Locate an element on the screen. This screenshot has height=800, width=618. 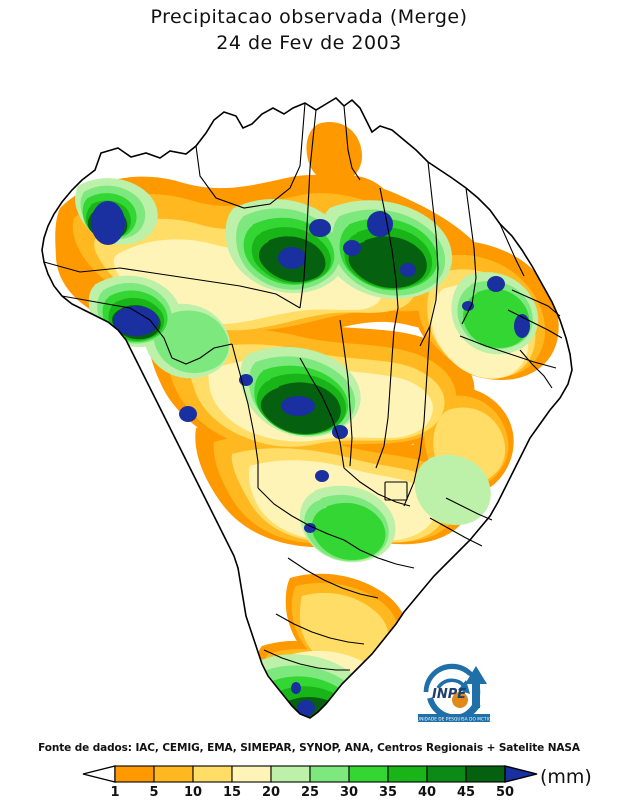
colorbar-tick-5: 5 is located at coordinates (153, 791).